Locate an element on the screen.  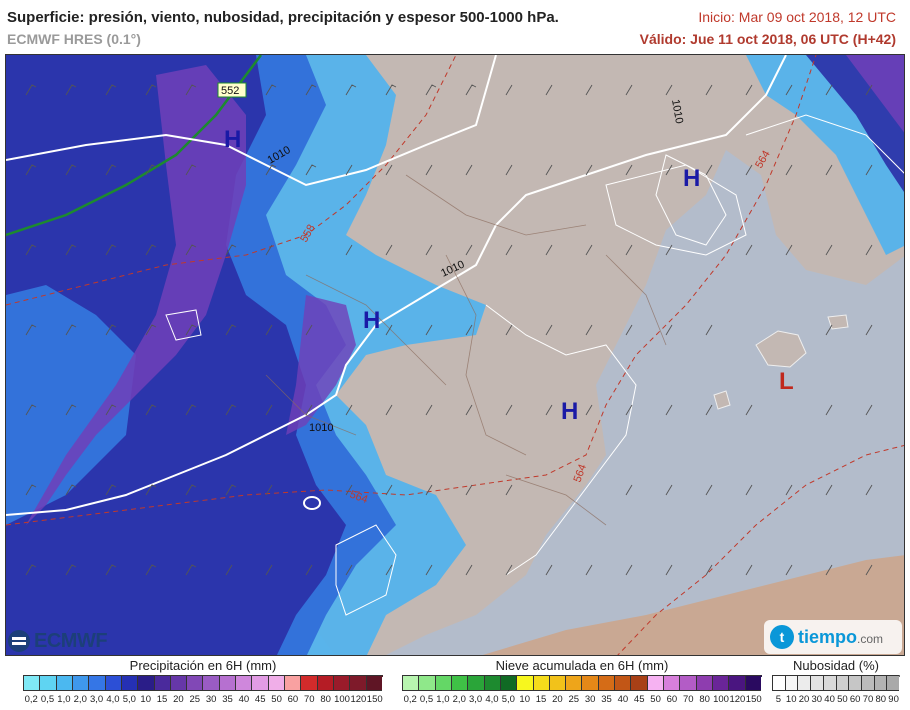
ecmwf-logo-icon is located at coordinates (19, 641).